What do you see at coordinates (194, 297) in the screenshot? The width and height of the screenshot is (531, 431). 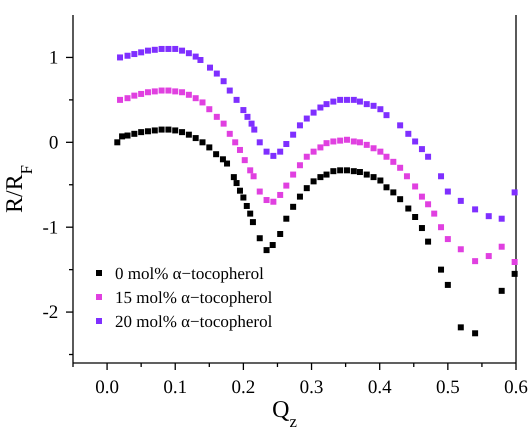 I see `legend-label: 15 mol% α−tocopherol` at bounding box center [194, 297].